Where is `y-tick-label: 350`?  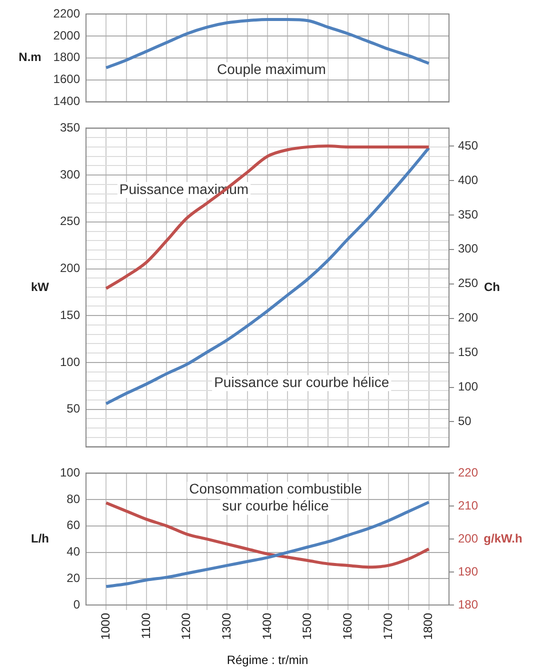
y-tick-label: 350 is located at coordinates (70, 127).